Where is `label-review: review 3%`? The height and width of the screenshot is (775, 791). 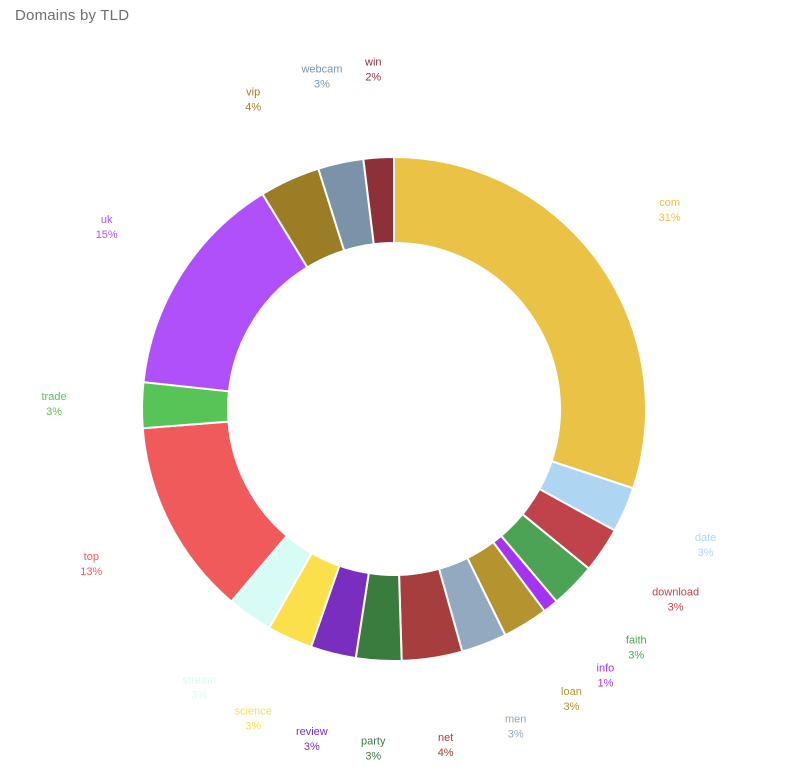
label-review: review 3% is located at coordinates (312, 739).